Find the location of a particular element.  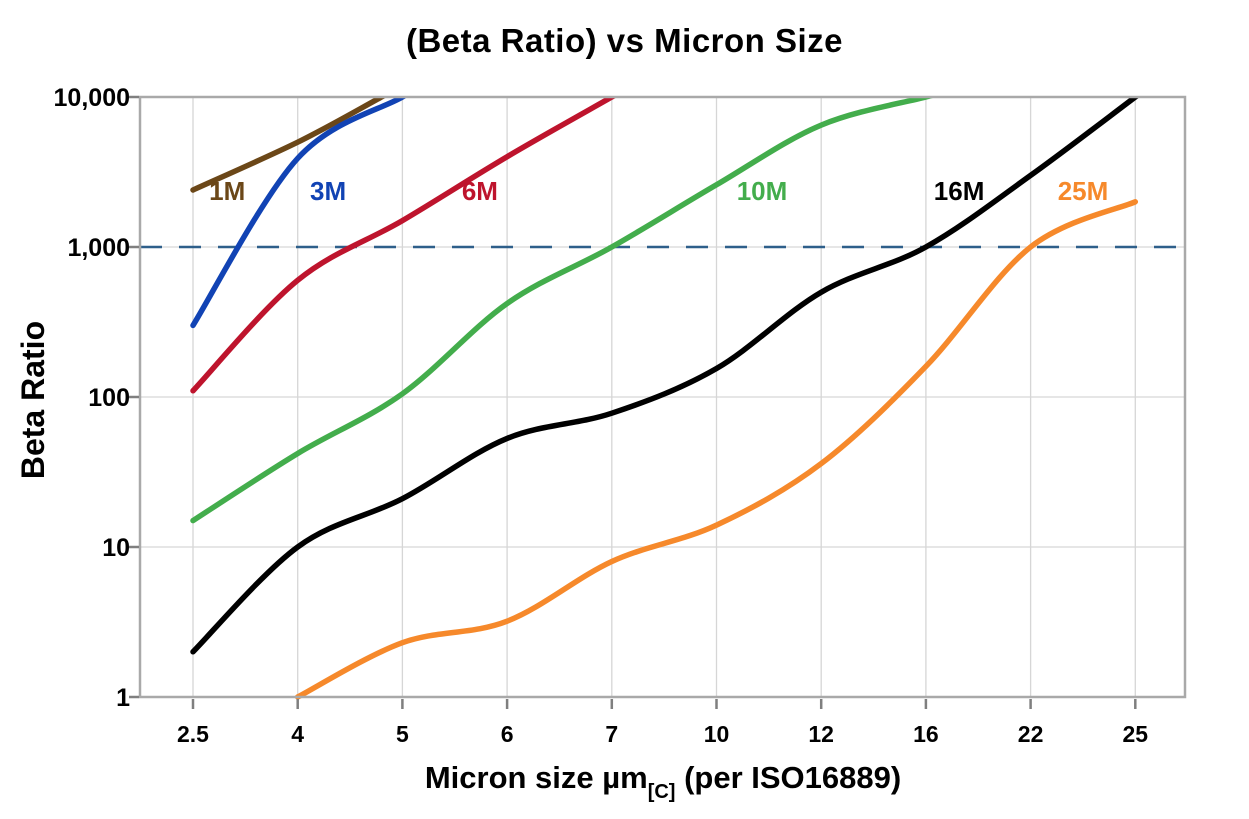

series-line-1M is located at coordinates (289, 145).